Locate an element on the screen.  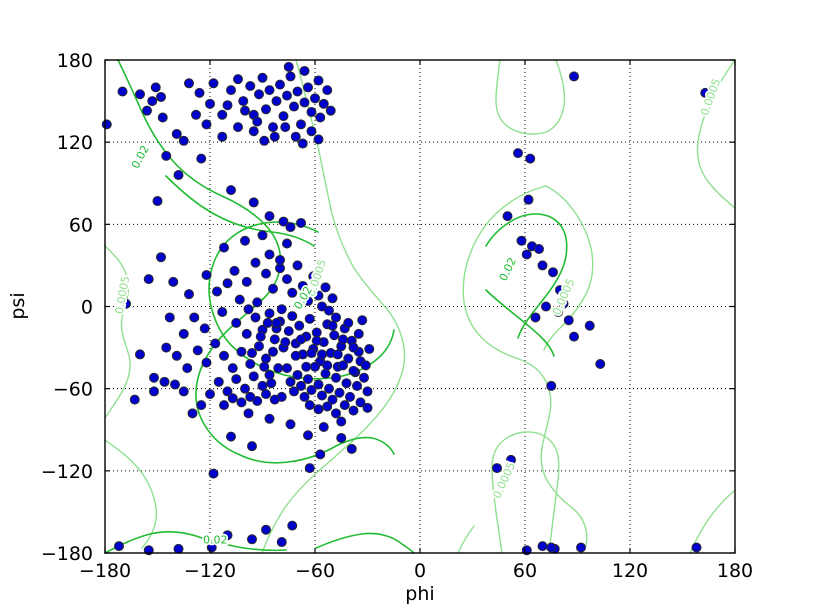
contour-path-right-edge-0.0005 is located at coordinates (716, 134).